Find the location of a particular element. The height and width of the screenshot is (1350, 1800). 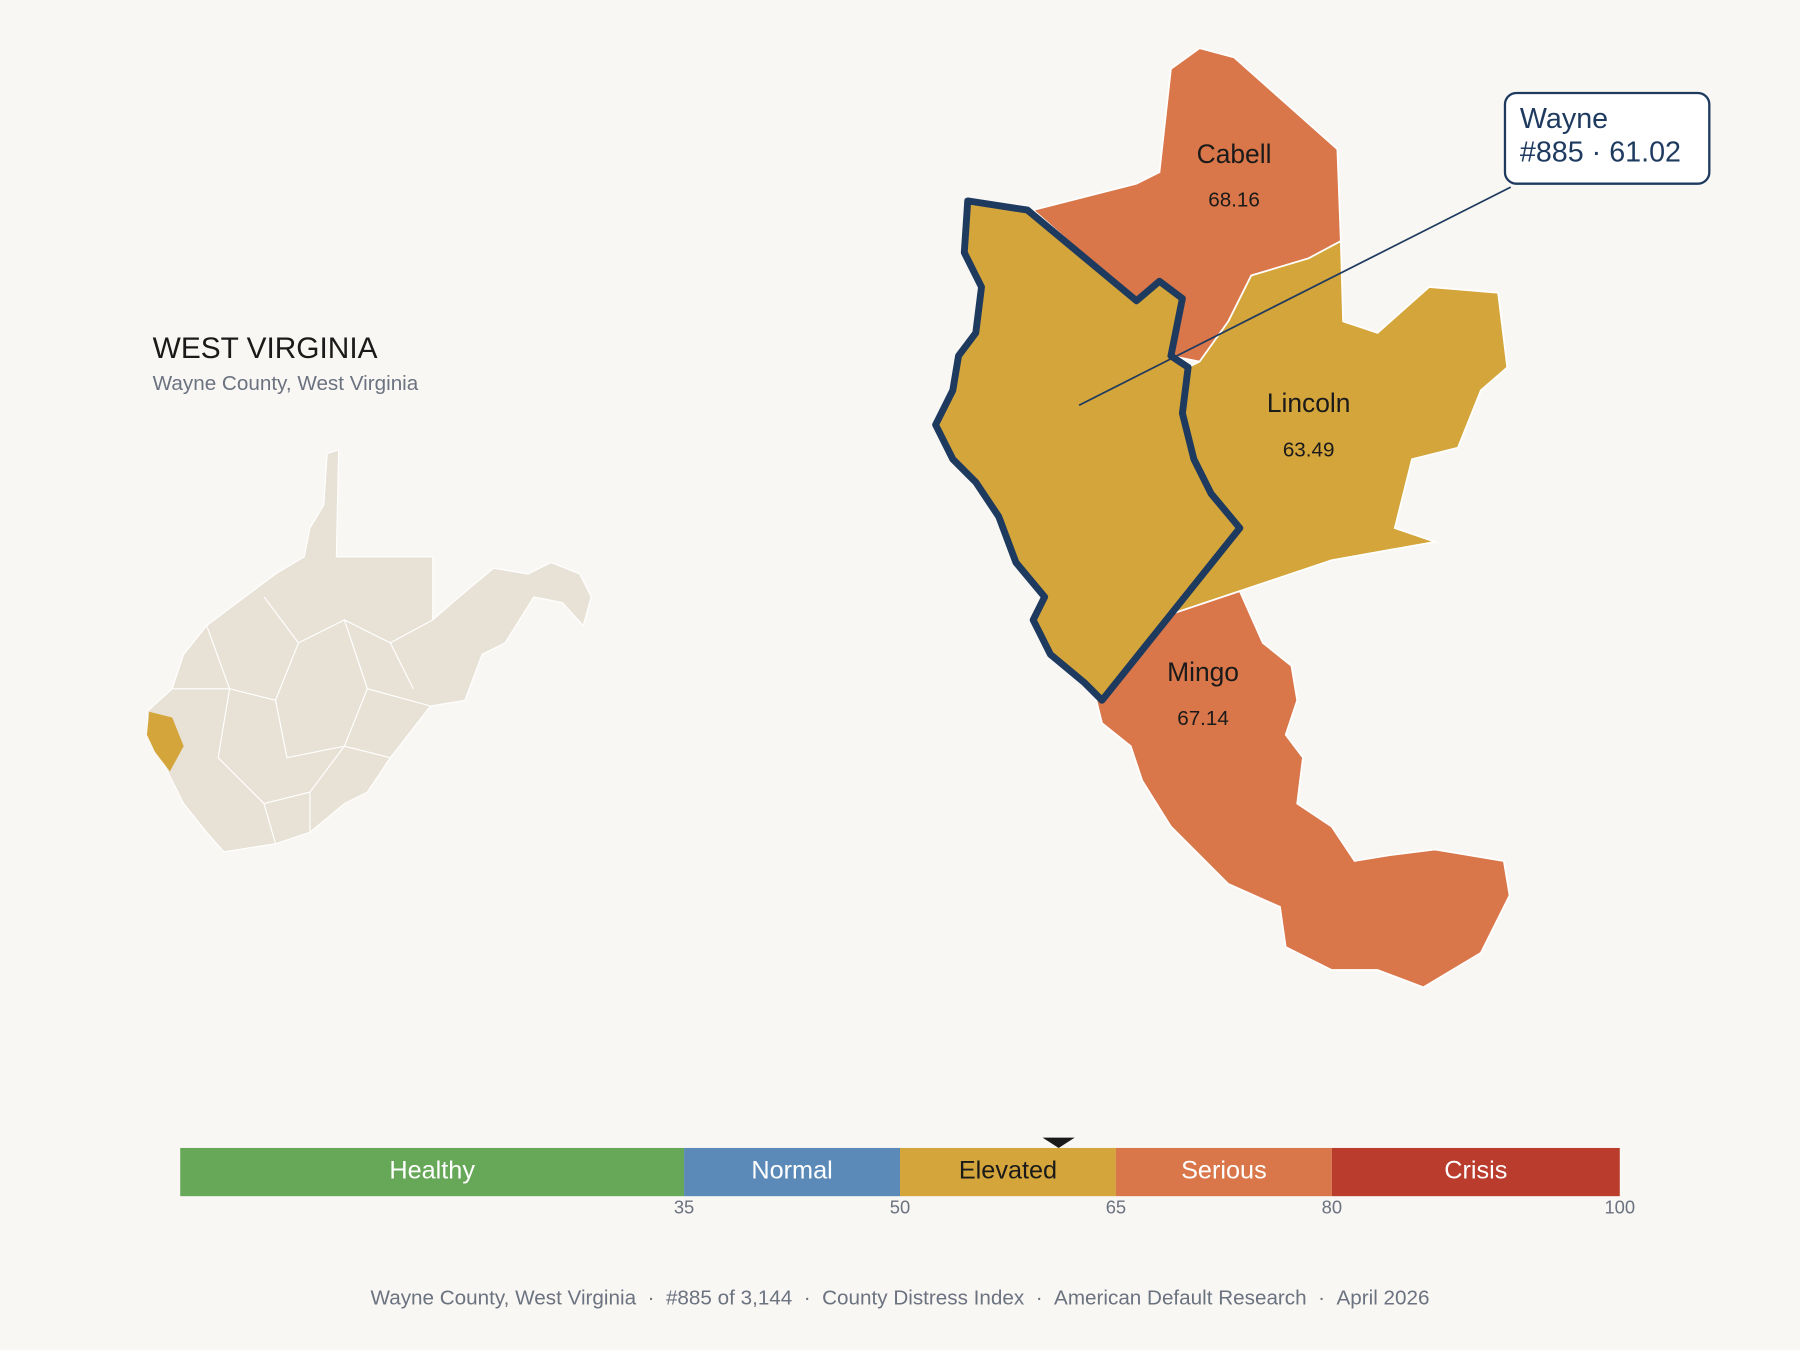

scale-segment-label: Elevated is located at coordinates (1008, 1171).